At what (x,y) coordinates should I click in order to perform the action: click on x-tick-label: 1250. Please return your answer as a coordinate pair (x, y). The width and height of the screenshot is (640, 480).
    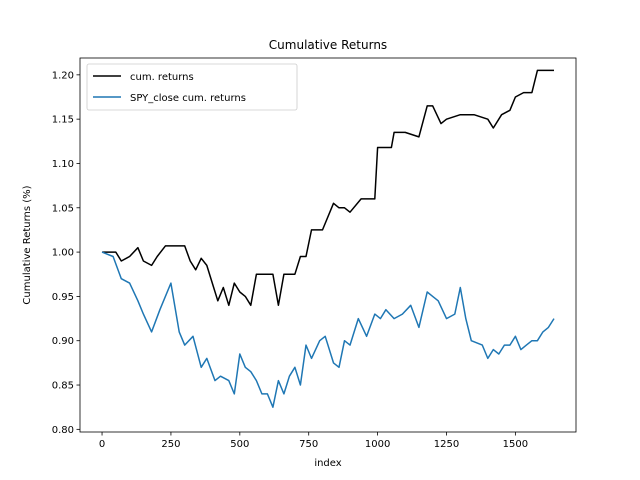
    Looking at the image, I should click on (446, 444).